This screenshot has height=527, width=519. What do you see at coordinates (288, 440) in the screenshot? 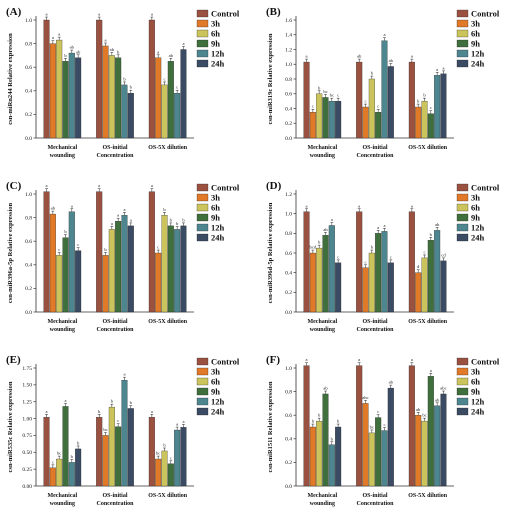
I see `y-tick-label: 0.4` at bounding box center [288, 440].